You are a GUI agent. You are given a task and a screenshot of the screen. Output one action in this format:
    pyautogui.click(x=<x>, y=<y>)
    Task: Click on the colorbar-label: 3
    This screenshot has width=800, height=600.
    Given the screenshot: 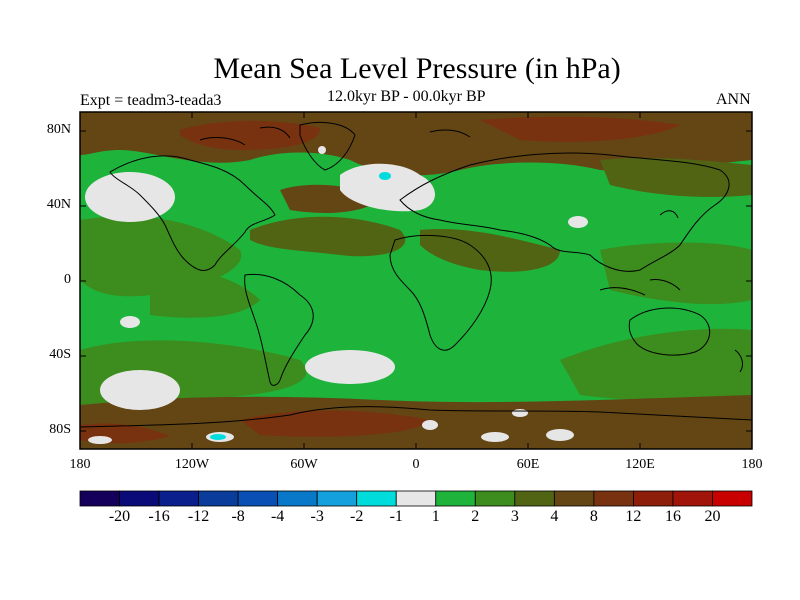 What is the action you would take?
    pyautogui.click(x=514, y=516)
    